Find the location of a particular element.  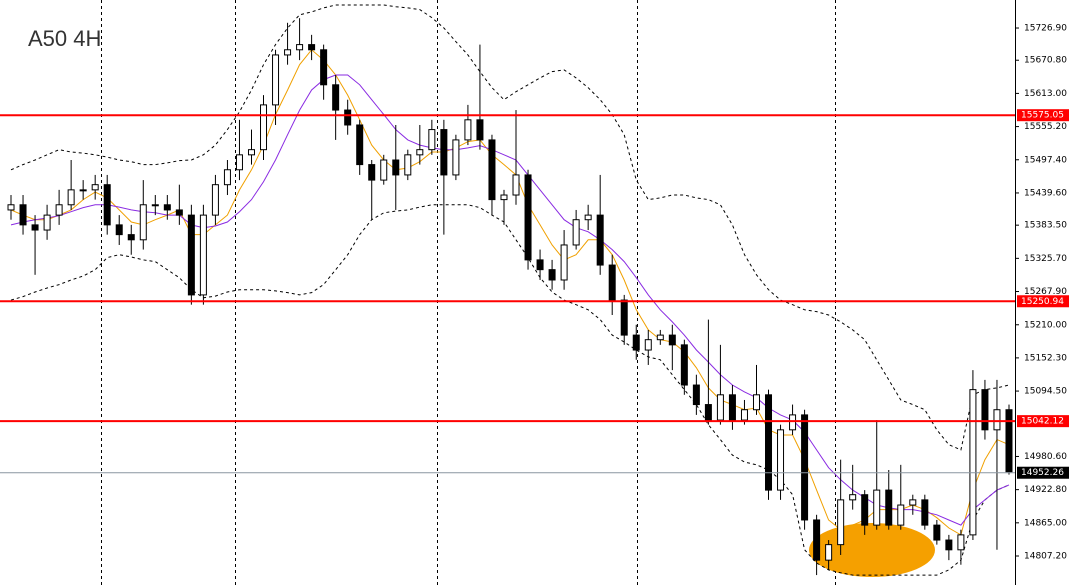

y-tick-label: 15613.00 is located at coordinates (1045, 94).